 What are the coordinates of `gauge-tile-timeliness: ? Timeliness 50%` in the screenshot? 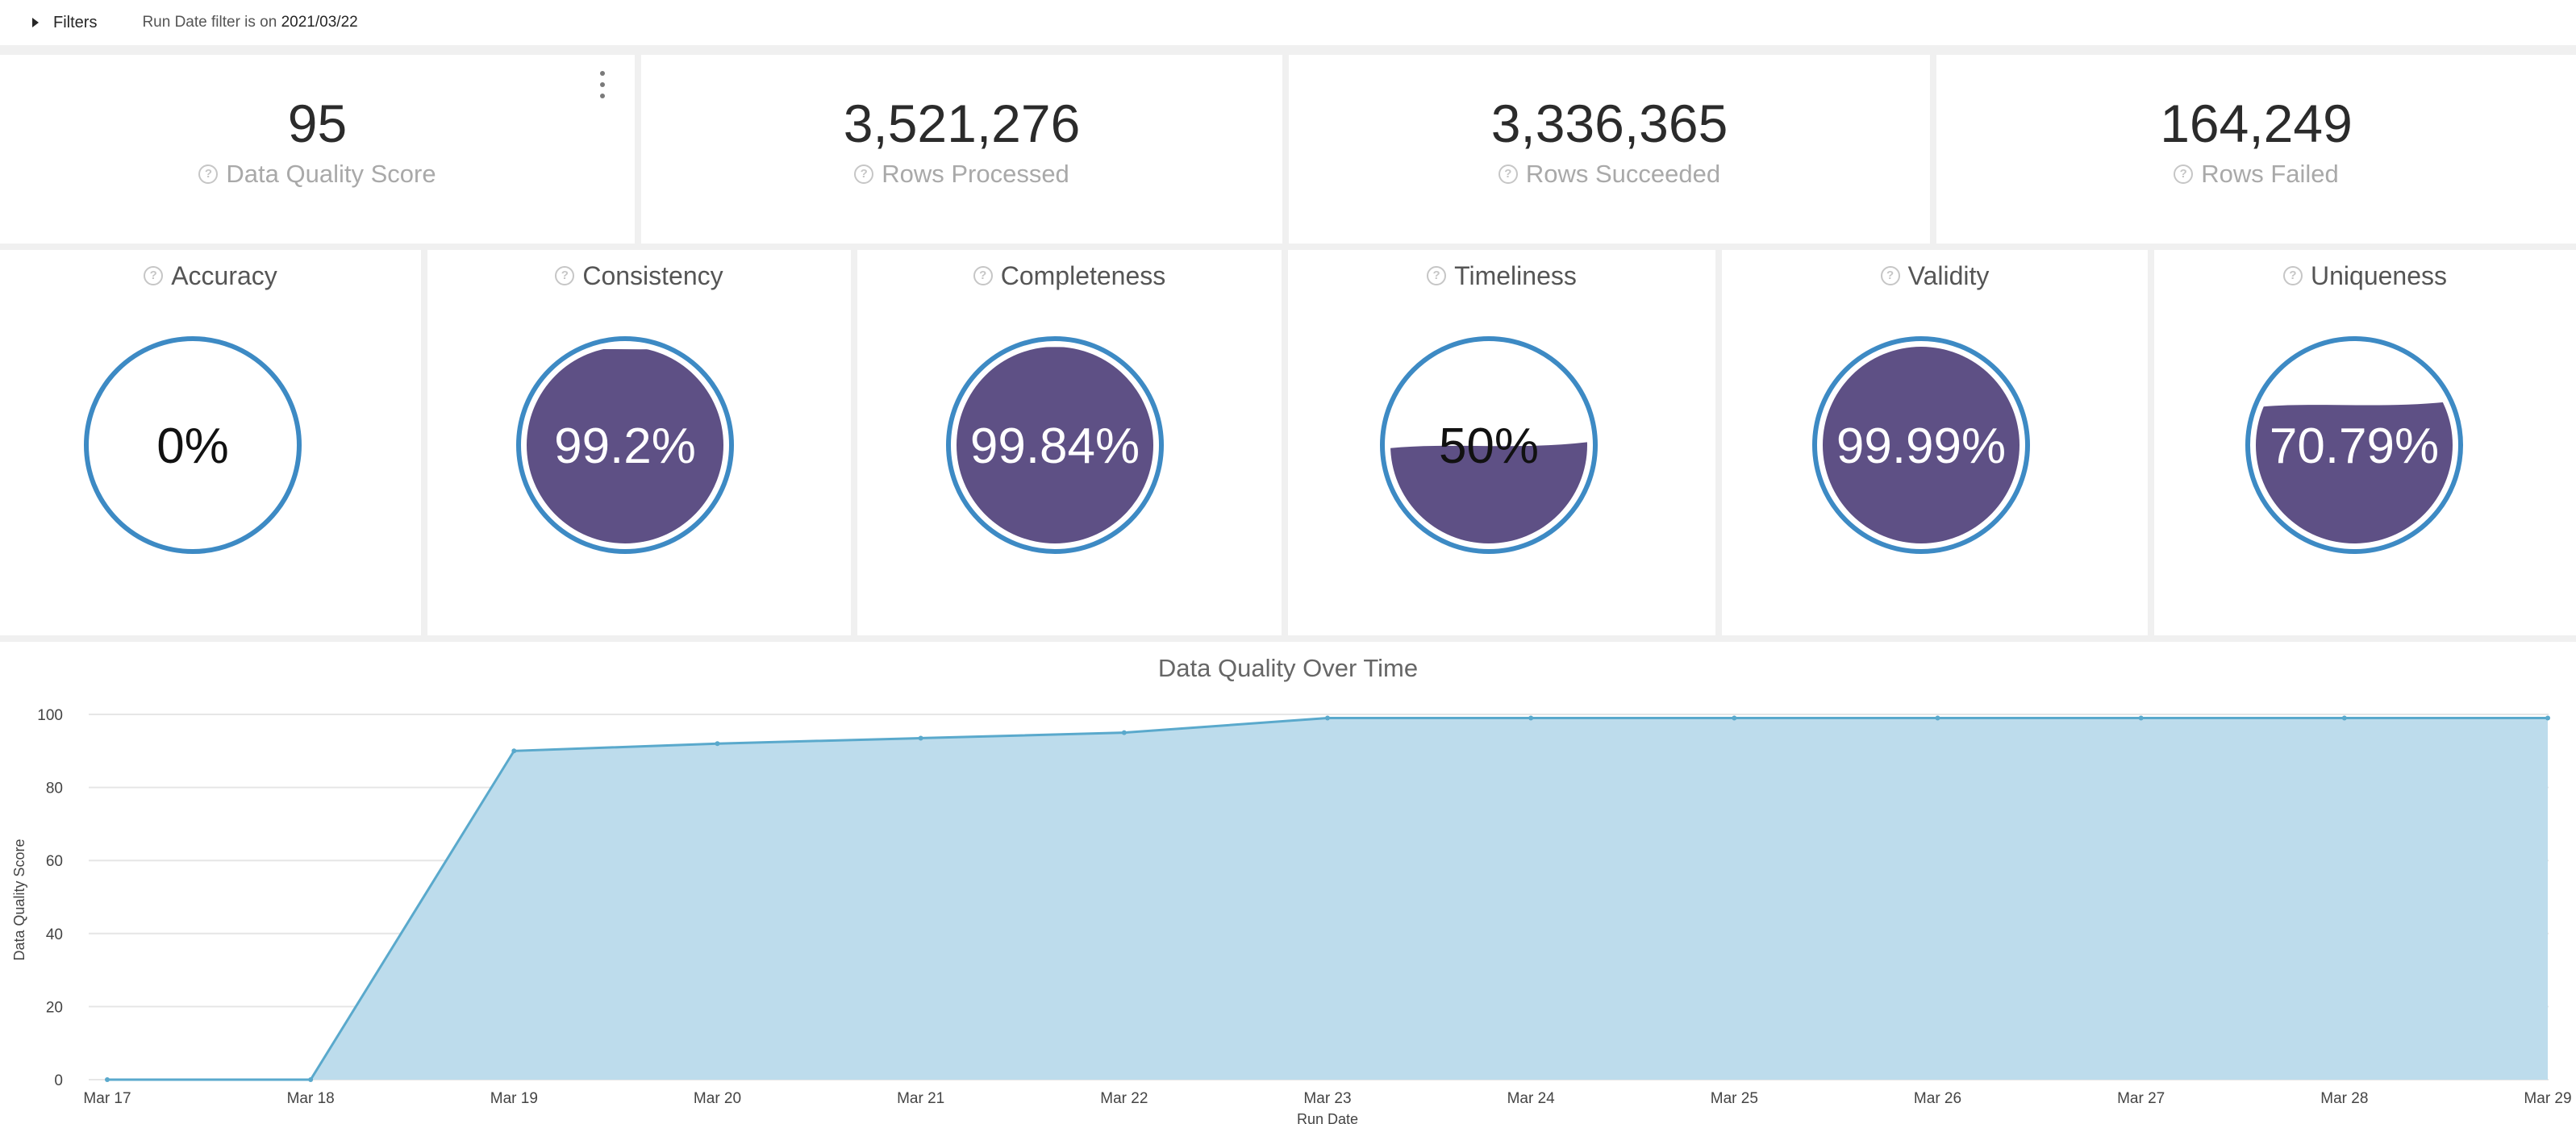 It's located at (1501, 442).